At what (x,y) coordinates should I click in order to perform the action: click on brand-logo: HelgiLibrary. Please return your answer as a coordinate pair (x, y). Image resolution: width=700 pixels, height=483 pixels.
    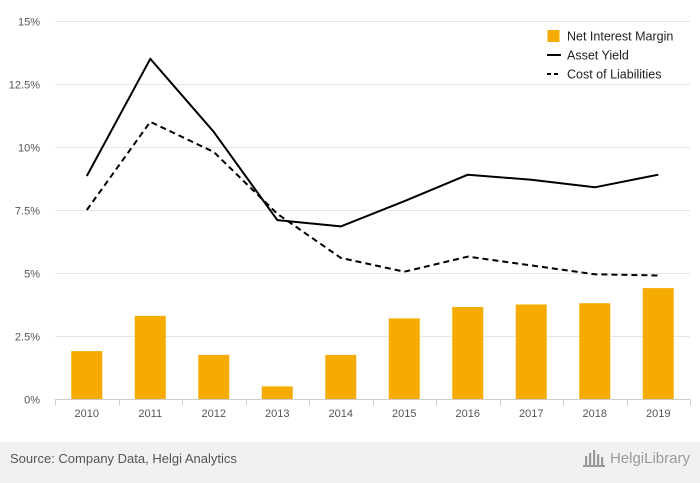
    Looking at the image, I should click on (636, 458).